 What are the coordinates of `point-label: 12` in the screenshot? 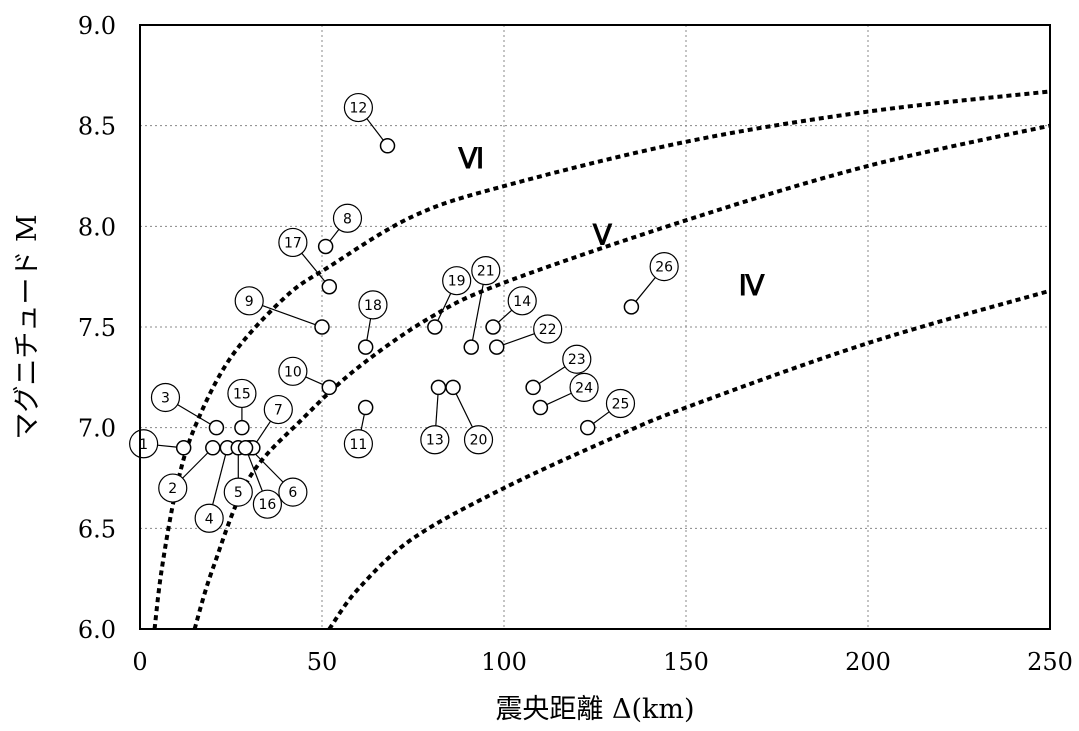 It's located at (358, 109).